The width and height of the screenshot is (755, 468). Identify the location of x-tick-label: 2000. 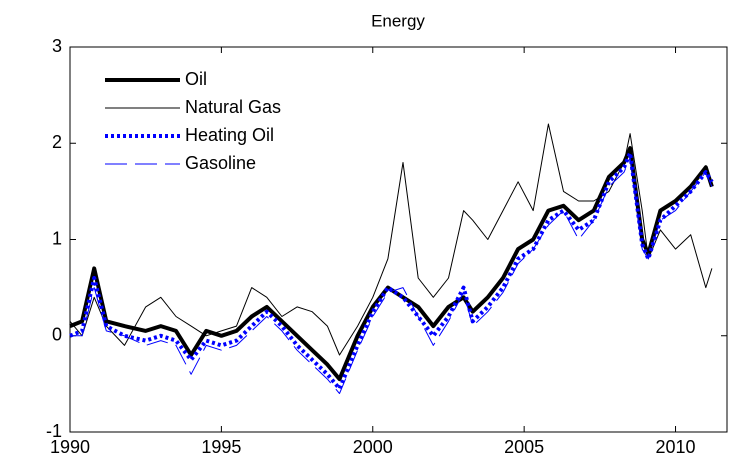
(373, 447).